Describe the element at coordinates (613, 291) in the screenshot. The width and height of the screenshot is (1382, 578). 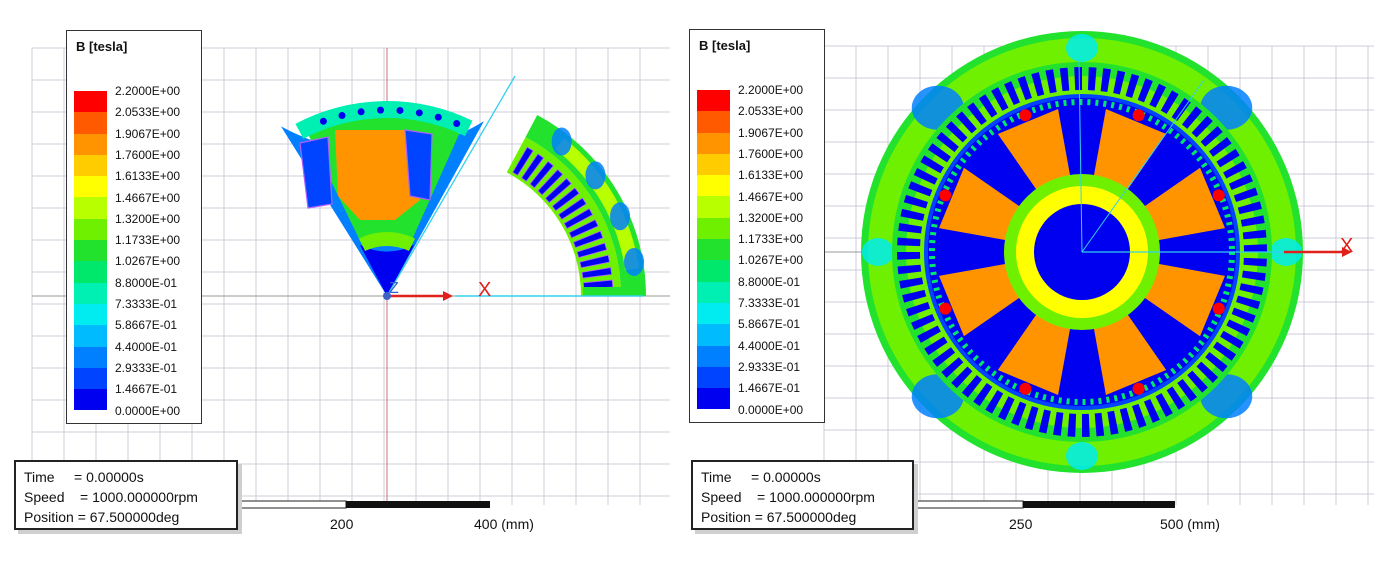
I see `stator-edge` at that location.